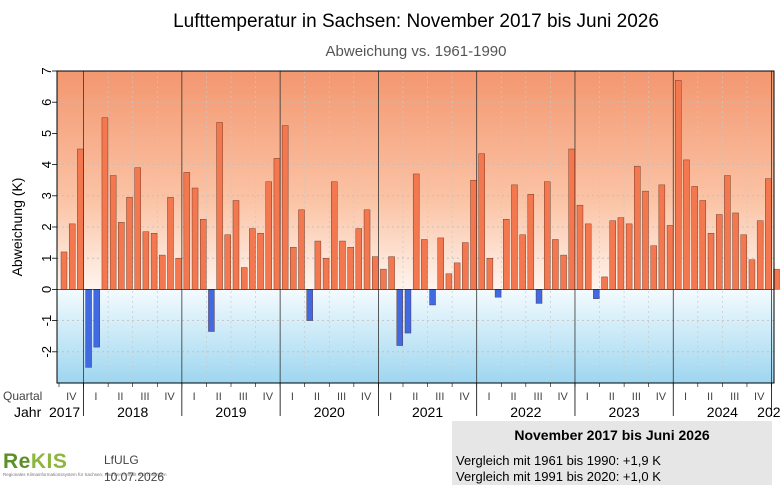  What do you see at coordinates (35, 461) in the screenshot?
I see `logo-wordmark: ReKIS` at bounding box center [35, 461].